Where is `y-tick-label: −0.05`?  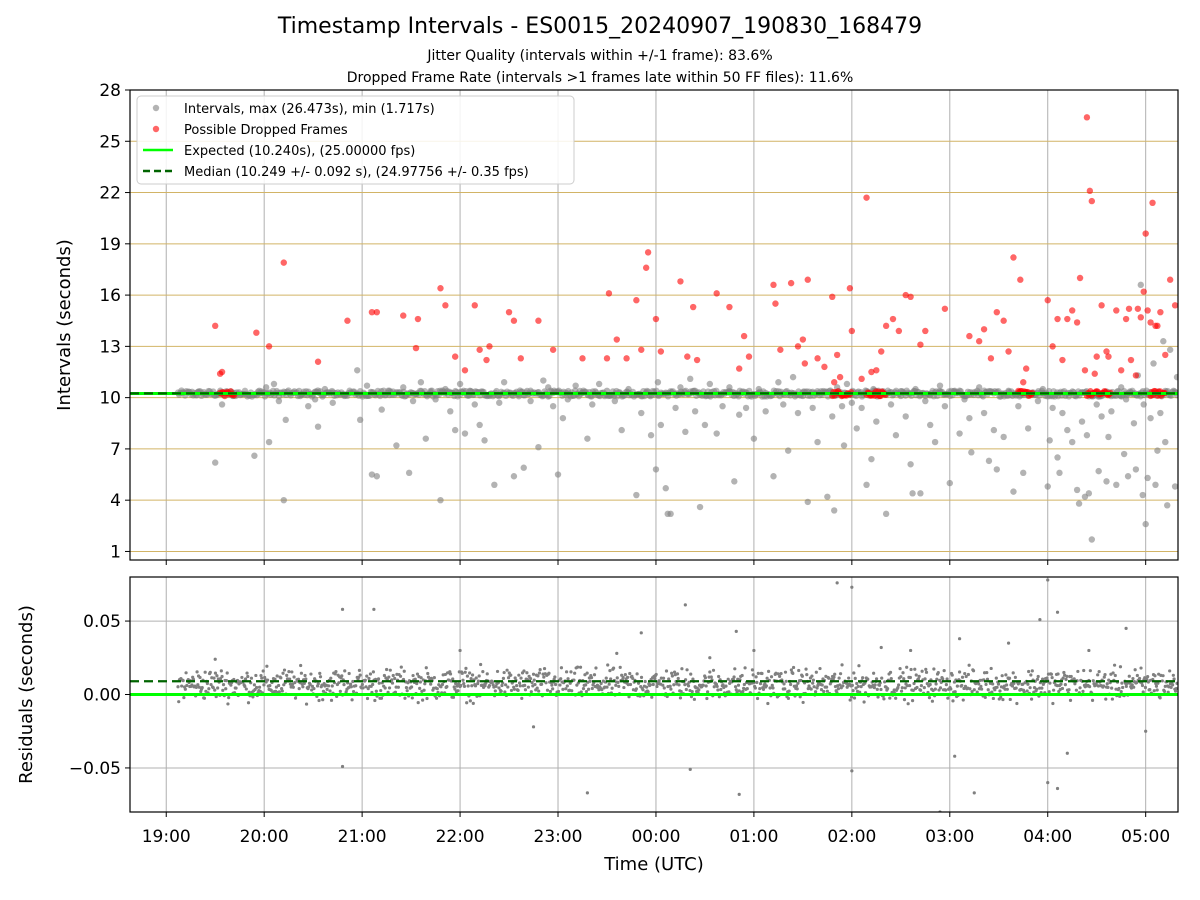 y-tick-label: −0.05 is located at coordinates (95, 769).